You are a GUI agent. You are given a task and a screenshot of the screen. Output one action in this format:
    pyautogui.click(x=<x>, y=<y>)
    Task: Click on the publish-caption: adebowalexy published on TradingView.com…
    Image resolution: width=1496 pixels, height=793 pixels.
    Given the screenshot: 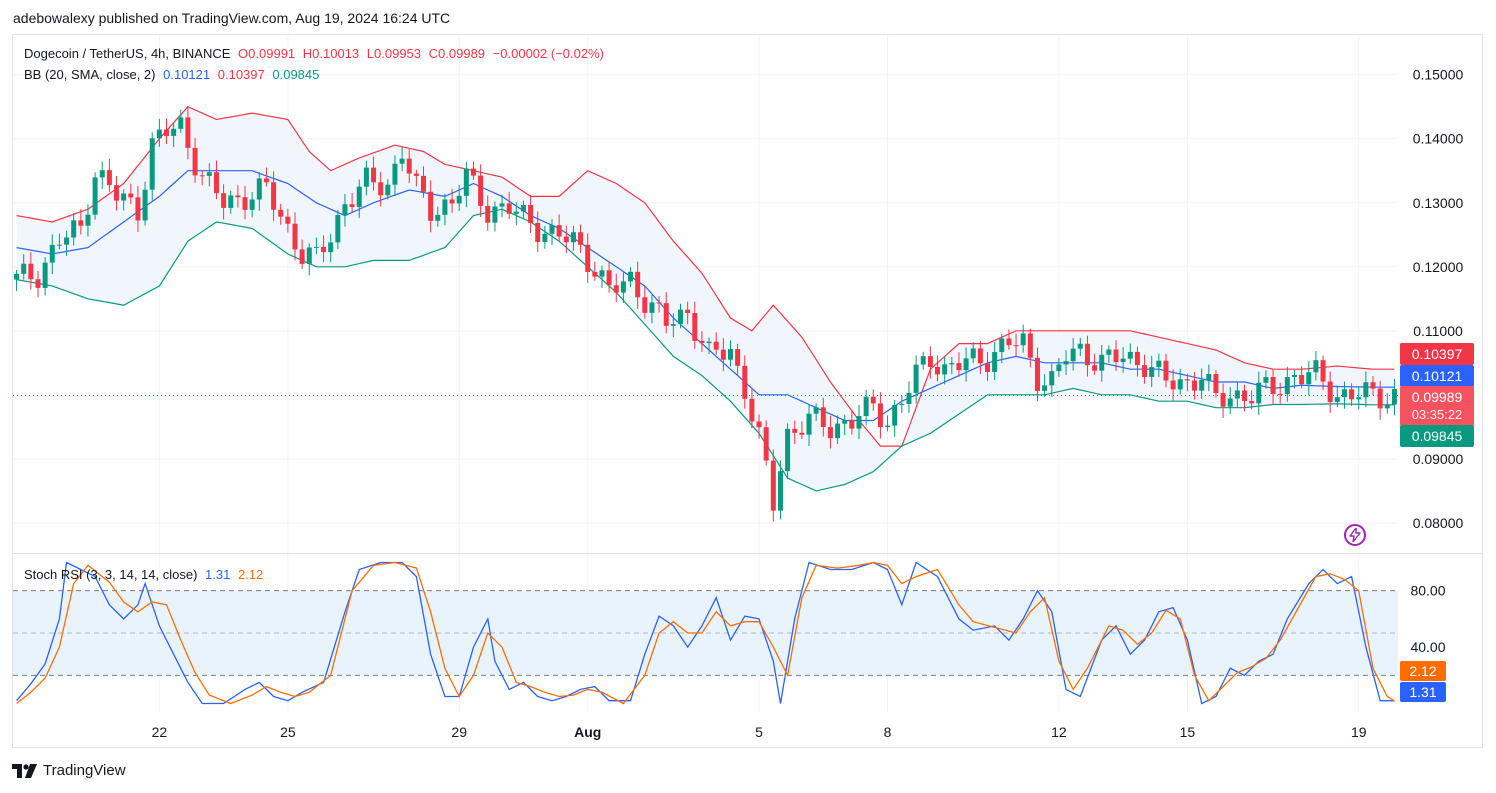 What is the action you would take?
    pyautogui.click(x=232, y=18)
    